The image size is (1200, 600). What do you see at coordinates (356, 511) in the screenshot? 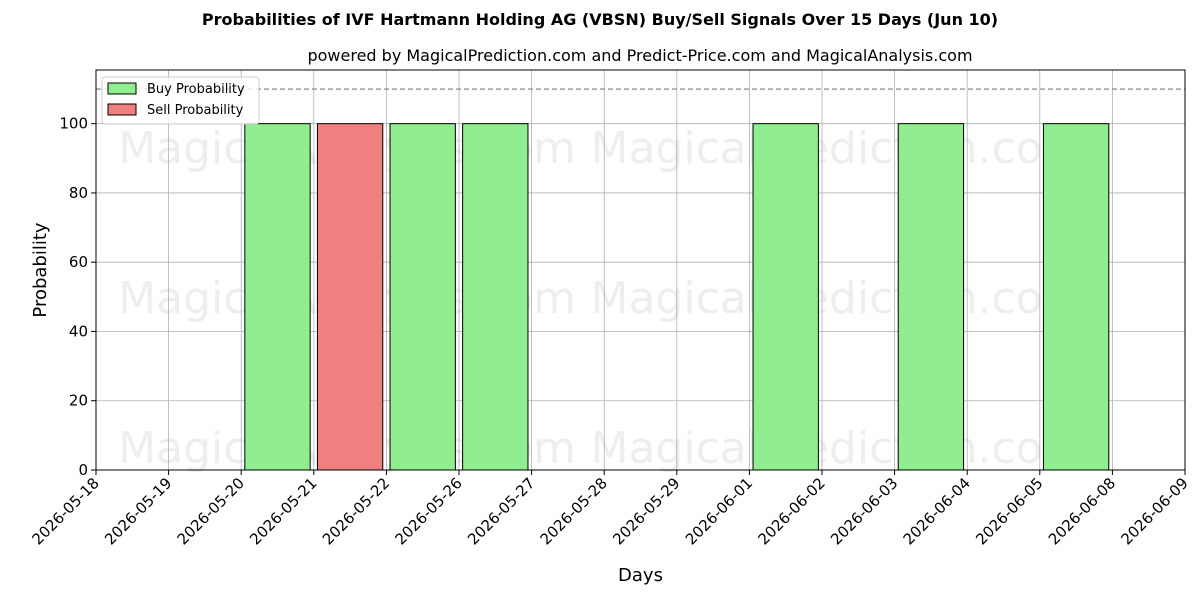
I see `x-tick-label: 2026-05-22` at bounding box center [356, 511].